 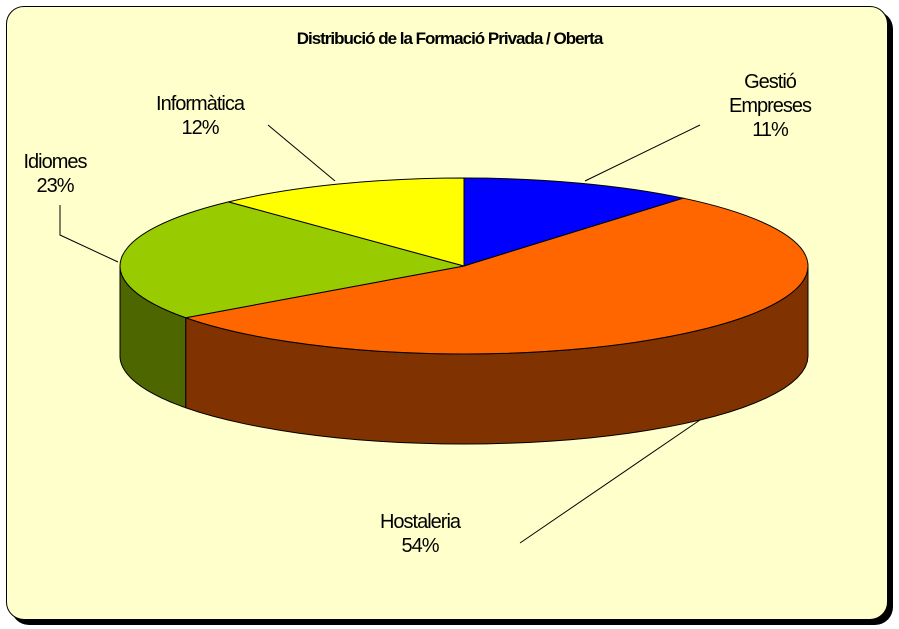 I want to click on slice-label: Idiomes 23%, so click(x=55, y=174).